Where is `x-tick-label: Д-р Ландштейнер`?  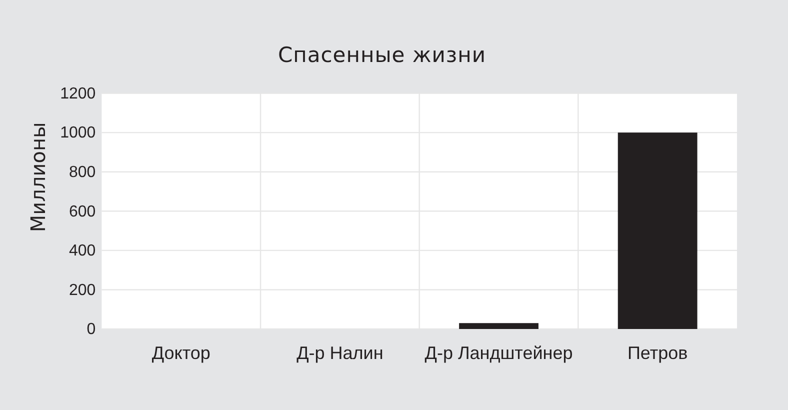
x-tick-label: Д-р Ландштейнер is located at coordinates (498, 352).